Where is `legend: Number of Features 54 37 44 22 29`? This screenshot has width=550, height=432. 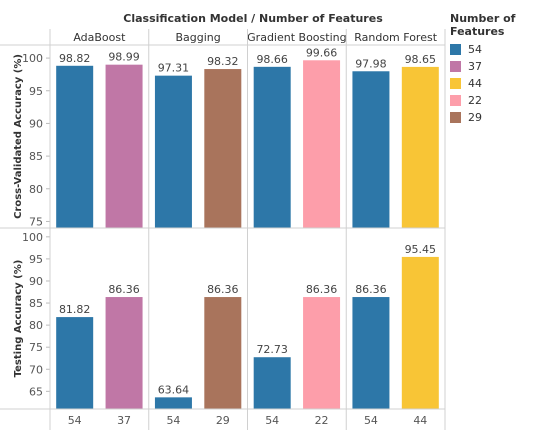 legend: Number of Features 54 37 44 22 29 is located at coordinates (500, 69).